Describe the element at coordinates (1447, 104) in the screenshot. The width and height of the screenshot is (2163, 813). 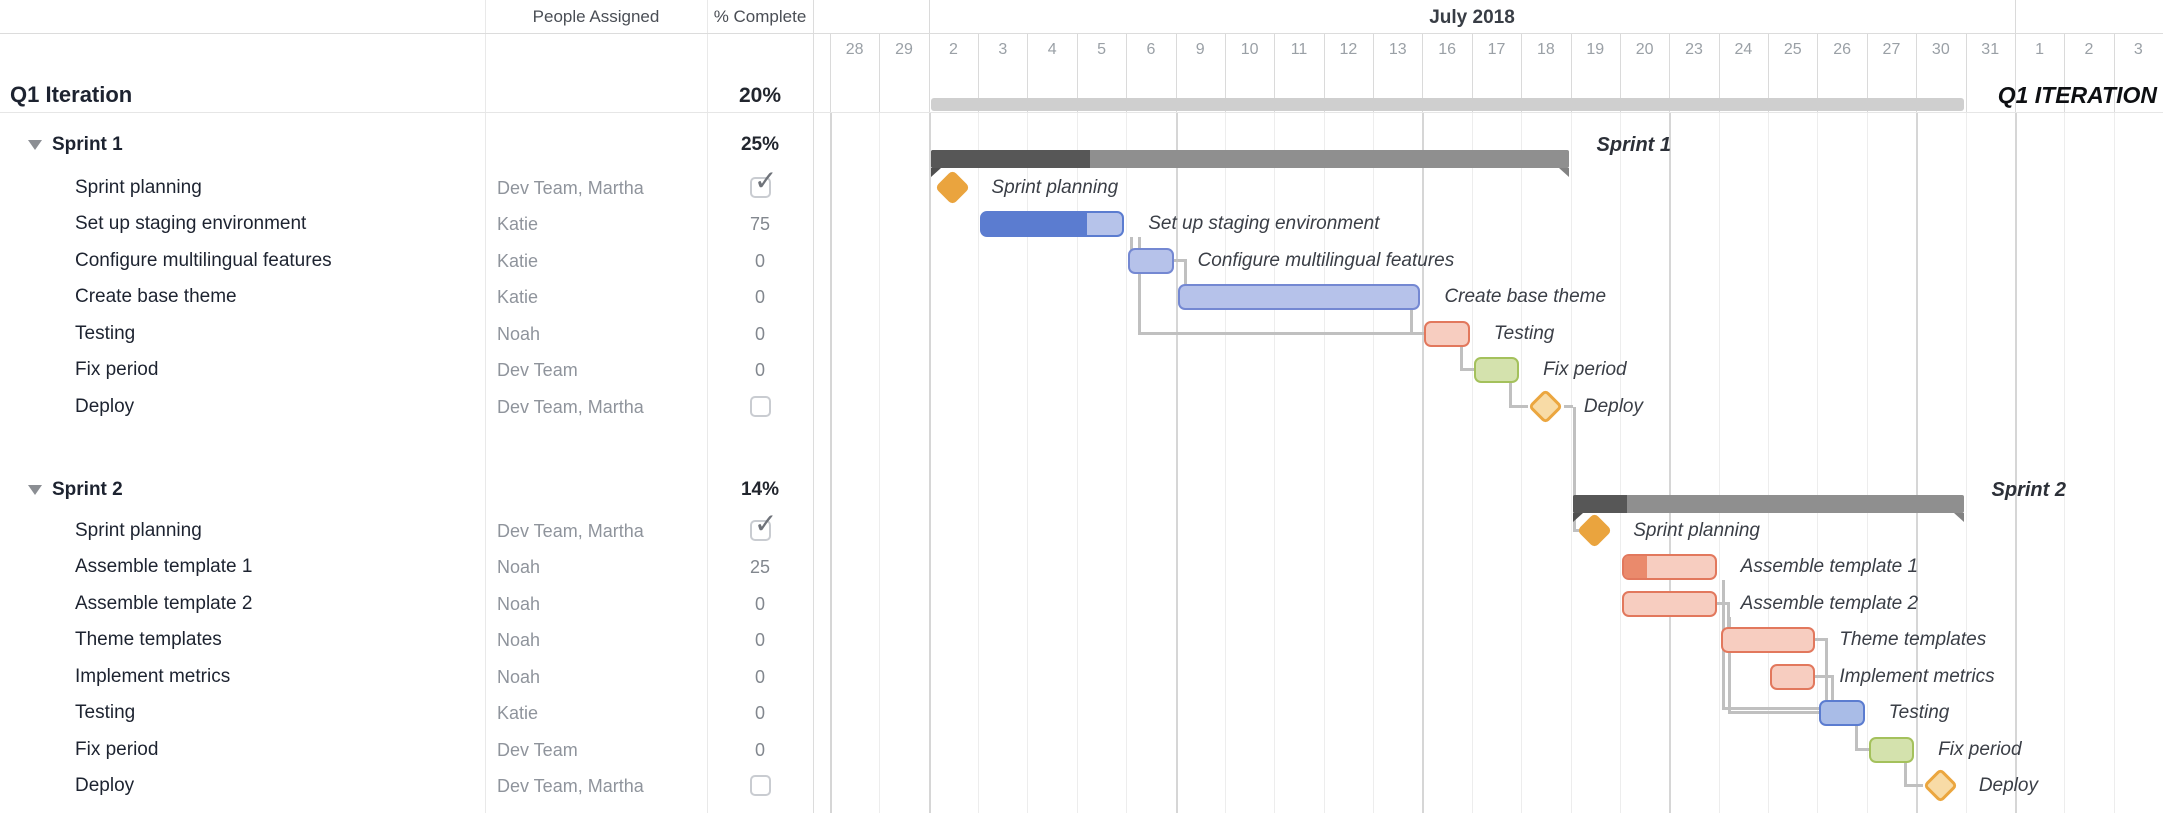
I see `project-summary-bar` at that location.